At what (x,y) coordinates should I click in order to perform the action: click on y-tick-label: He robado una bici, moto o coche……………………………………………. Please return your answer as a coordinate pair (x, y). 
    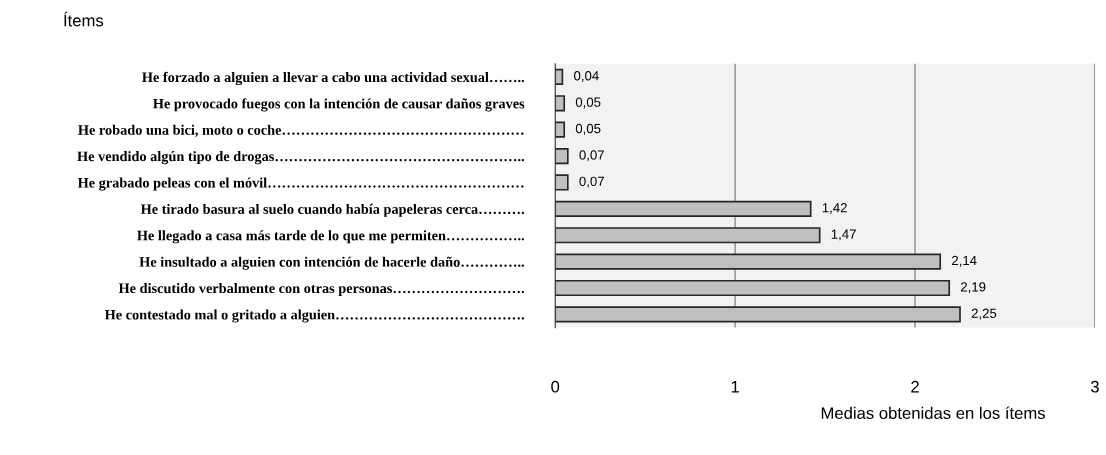
    Looking at the image, I should click on (301, 130).